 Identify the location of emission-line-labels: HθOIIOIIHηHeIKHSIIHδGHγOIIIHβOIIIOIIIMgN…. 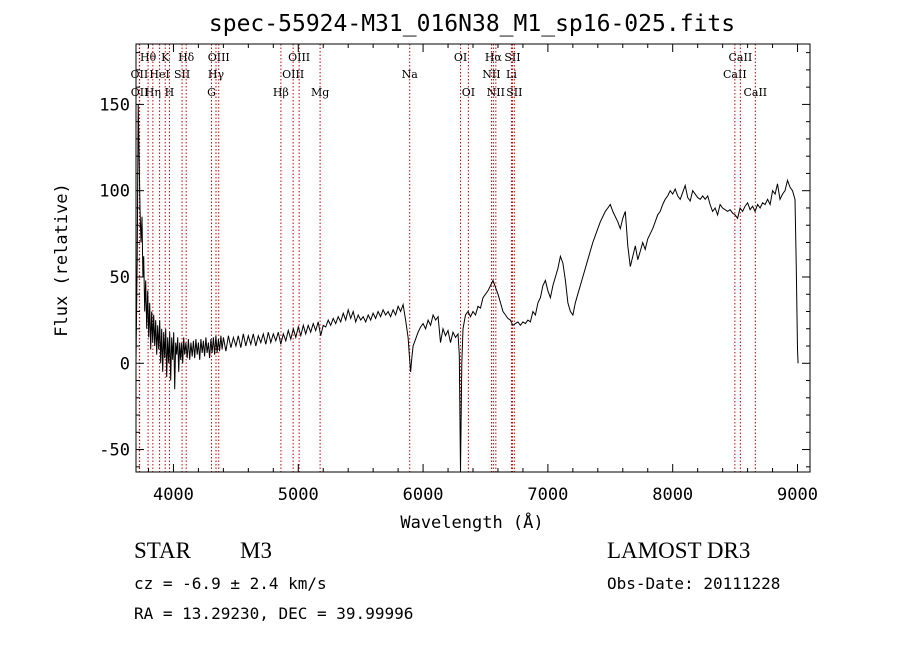
(449, 75).